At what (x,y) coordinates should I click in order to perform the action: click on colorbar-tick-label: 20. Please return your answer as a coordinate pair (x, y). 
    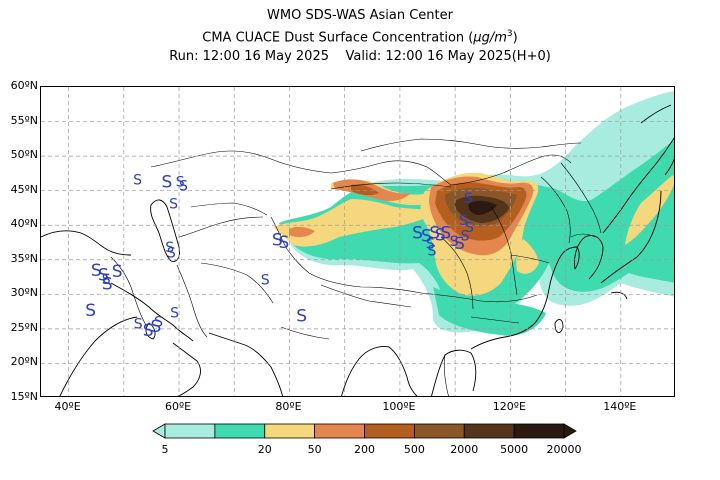
    Looking at the image, I should click on (264, 449).